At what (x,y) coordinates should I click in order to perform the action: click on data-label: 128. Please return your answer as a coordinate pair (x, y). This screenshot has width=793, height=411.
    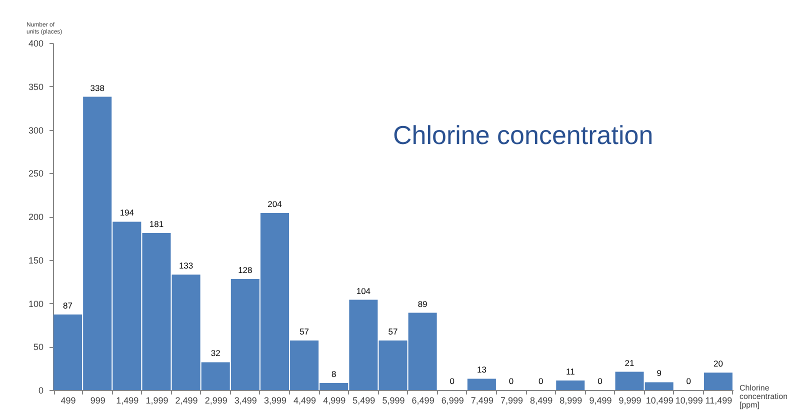
    Looking at the image, I should click on (245, 269).